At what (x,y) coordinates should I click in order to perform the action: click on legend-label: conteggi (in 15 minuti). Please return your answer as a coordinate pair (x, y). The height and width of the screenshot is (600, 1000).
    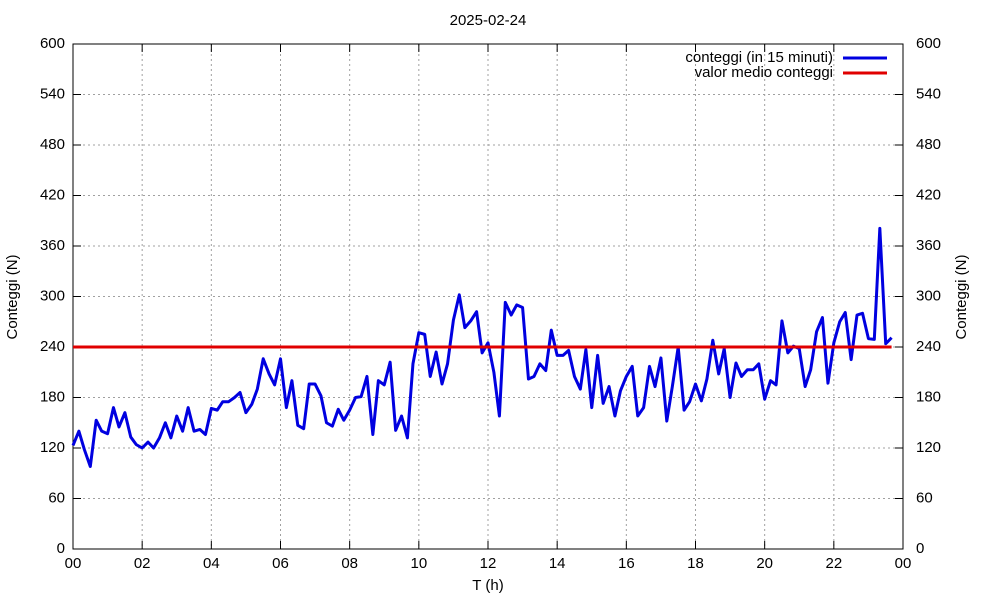
    Looking at the image, I should click on (759, 57).